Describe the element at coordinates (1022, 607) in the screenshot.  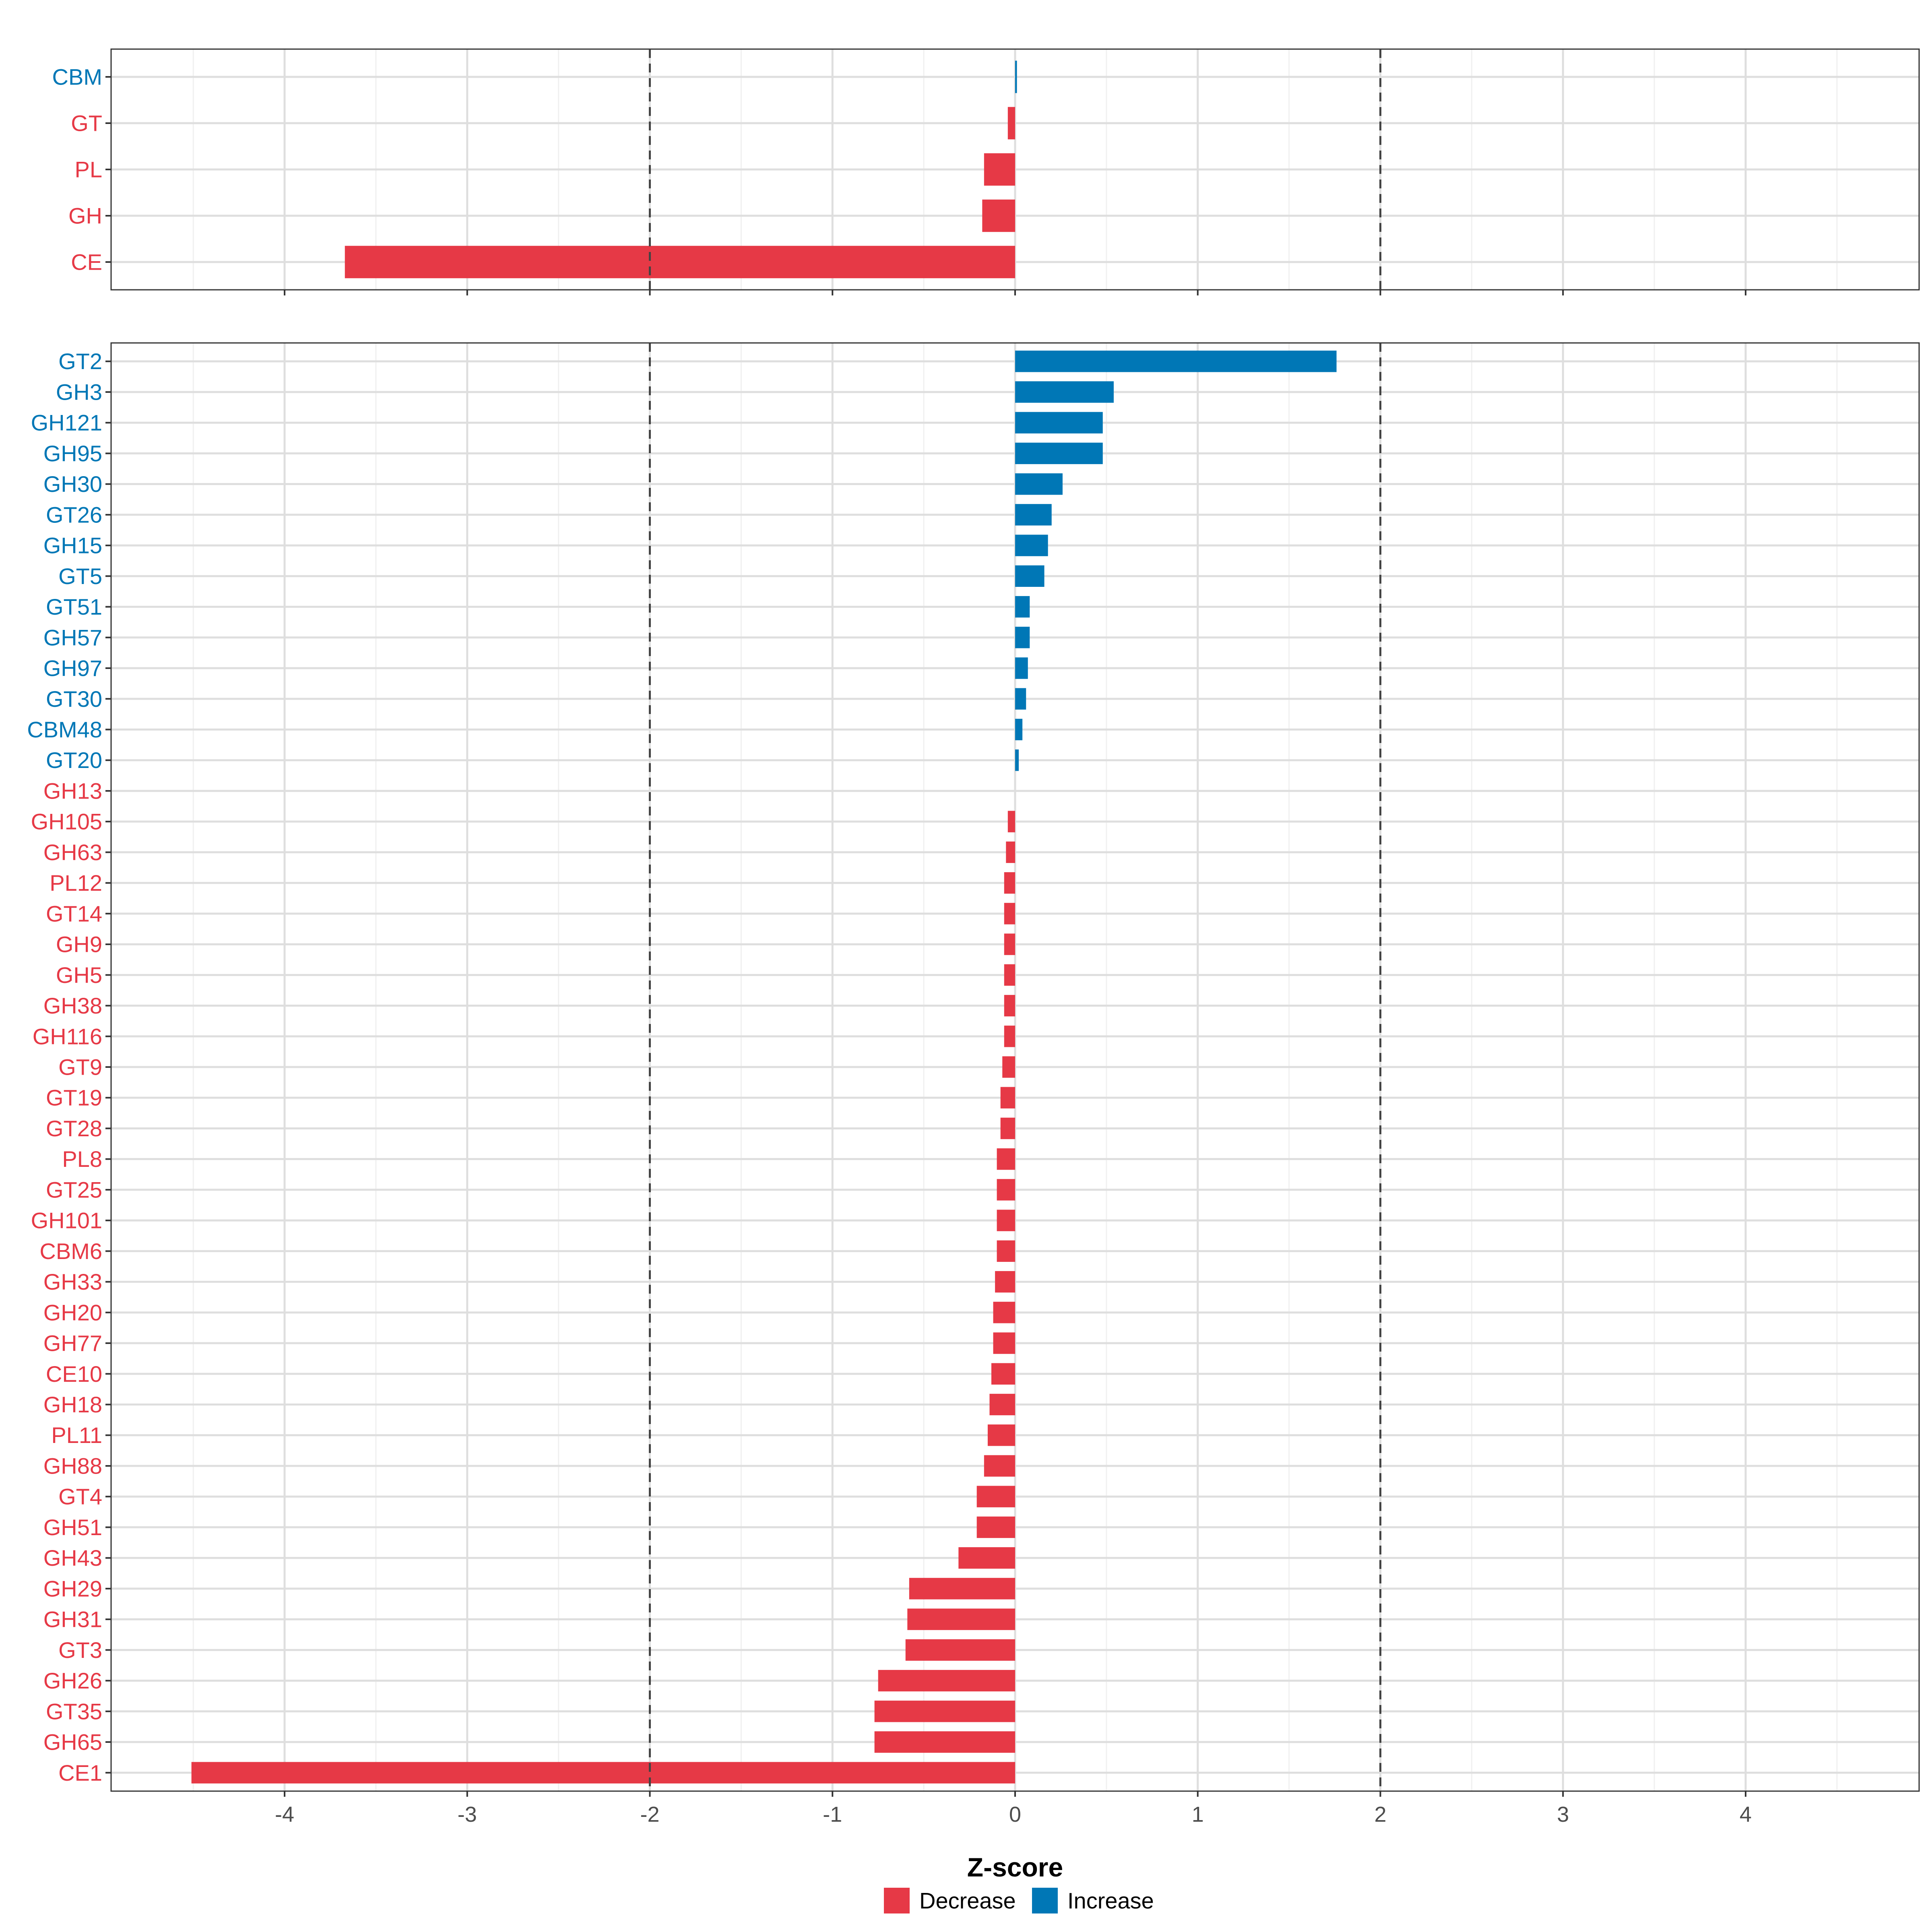
I see `bar-GT51` at that location.